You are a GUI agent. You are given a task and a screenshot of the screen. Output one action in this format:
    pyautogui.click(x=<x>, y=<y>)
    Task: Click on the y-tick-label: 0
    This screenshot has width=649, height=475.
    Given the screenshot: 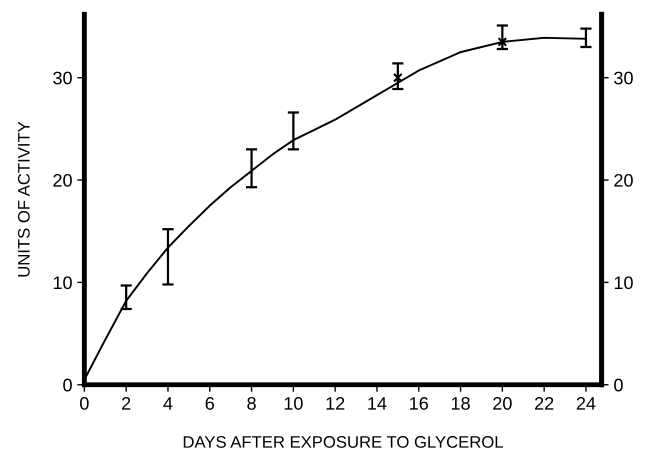 What is the action you would take?
    pyautogui.click(x=67, y=385)
    